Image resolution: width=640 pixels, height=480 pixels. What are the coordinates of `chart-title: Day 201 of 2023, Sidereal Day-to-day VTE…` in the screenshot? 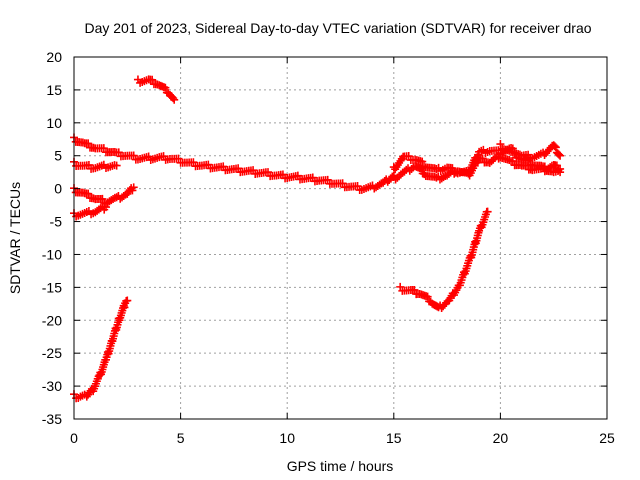 It's located at (337, 28).